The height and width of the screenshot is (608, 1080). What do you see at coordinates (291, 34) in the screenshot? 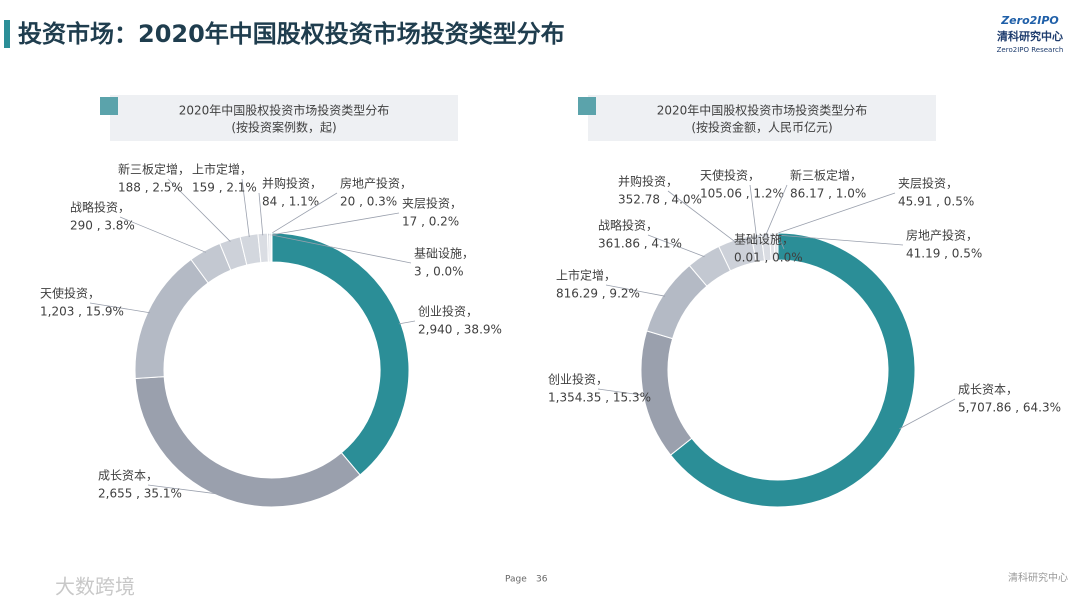
I see `page-title: 投资市场：2020年中国股权投资市场投资类型分布` at bounding box center [291, 34].